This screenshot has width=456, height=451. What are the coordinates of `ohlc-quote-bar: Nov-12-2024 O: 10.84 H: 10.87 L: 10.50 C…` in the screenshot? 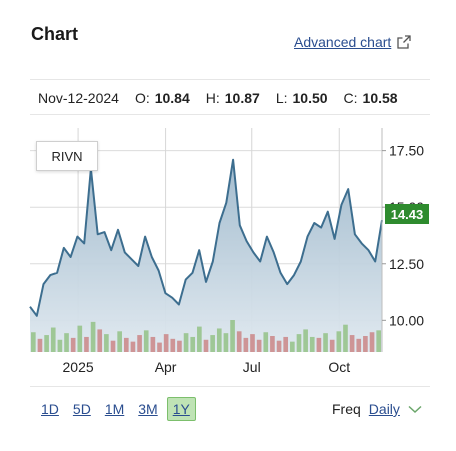 It's located at (226, 98).